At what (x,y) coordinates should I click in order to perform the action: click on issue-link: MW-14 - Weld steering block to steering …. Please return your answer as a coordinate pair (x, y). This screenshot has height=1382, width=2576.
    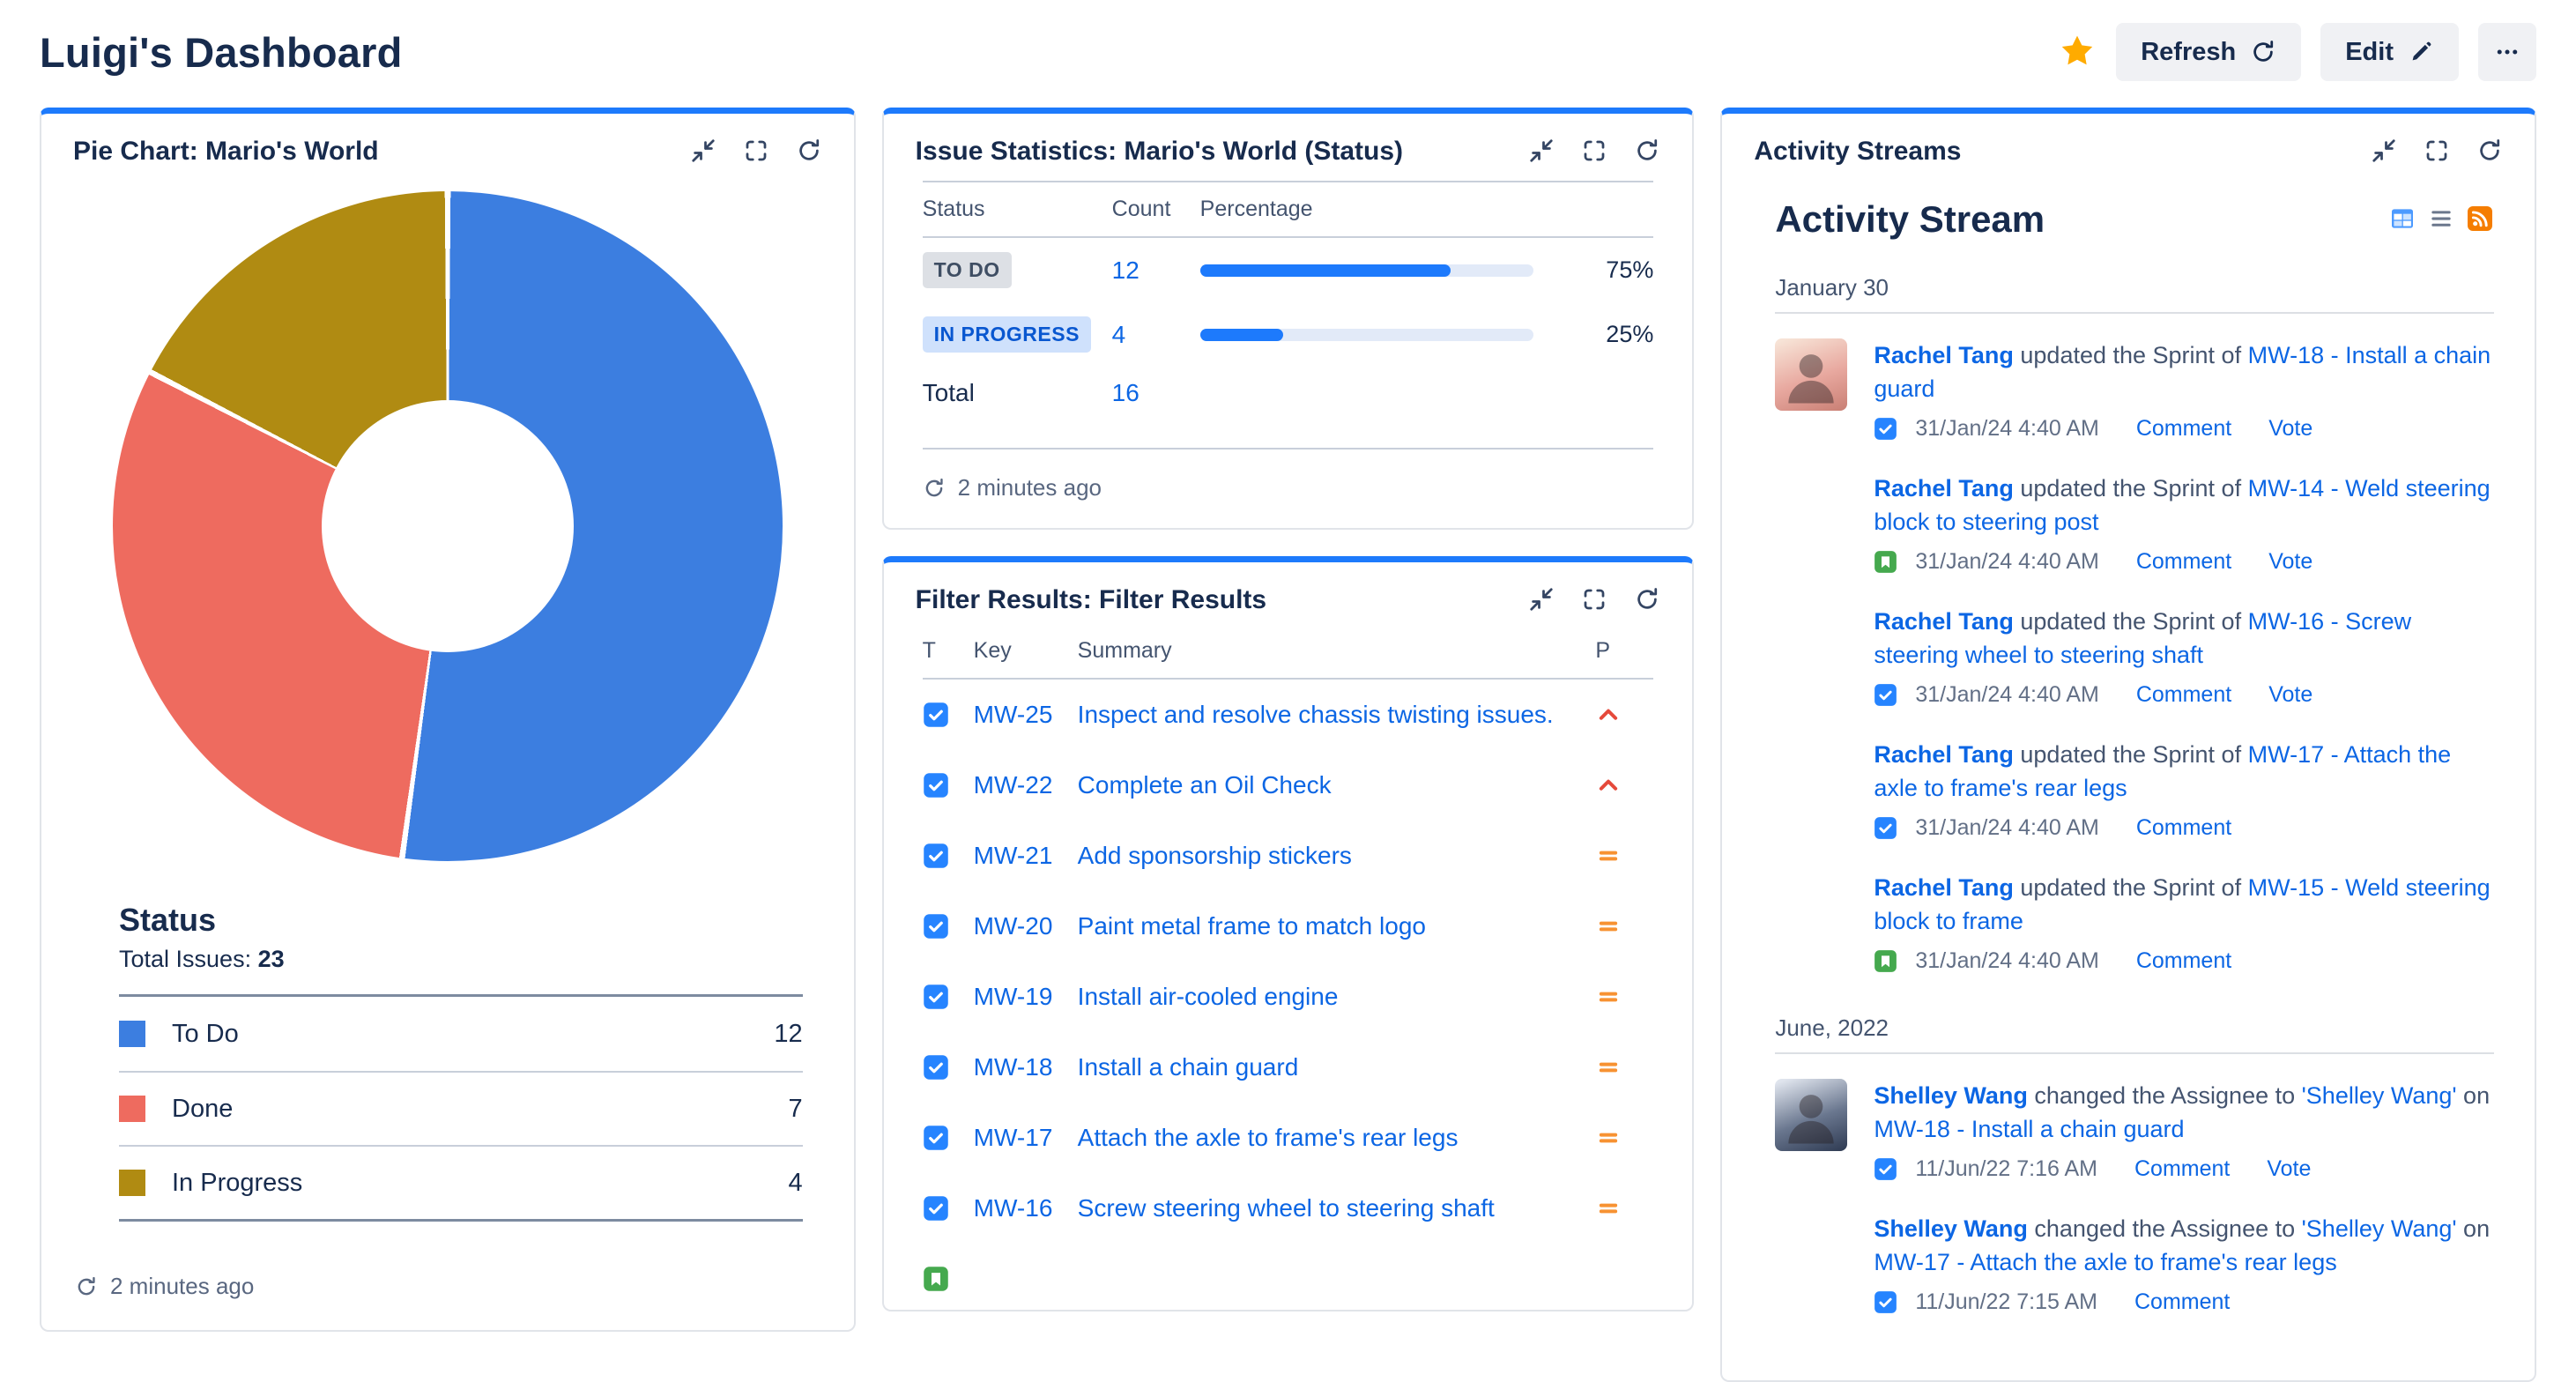
    Looking at the image, I should click on (2182, 505).